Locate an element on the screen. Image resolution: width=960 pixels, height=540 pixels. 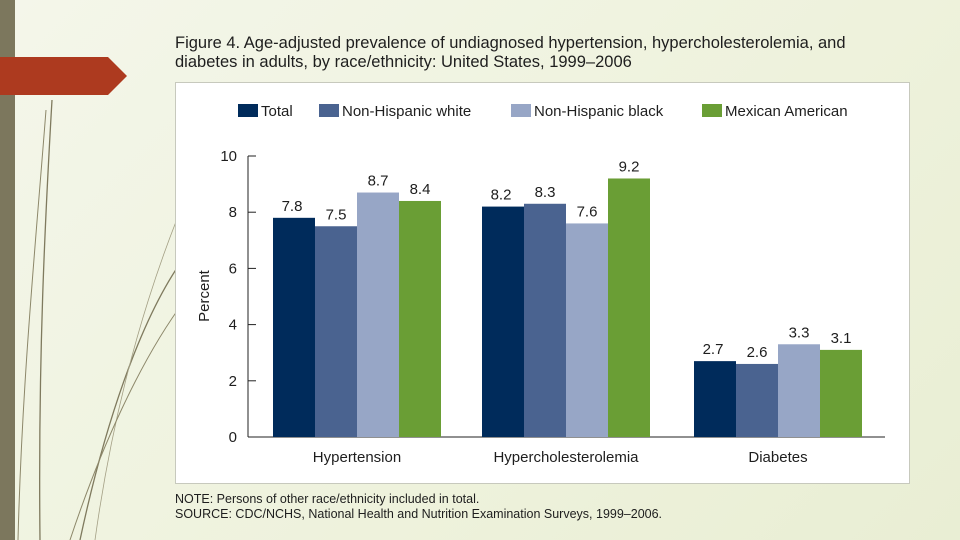
y-tick-label: 0 is located at coordinates (233, 437).